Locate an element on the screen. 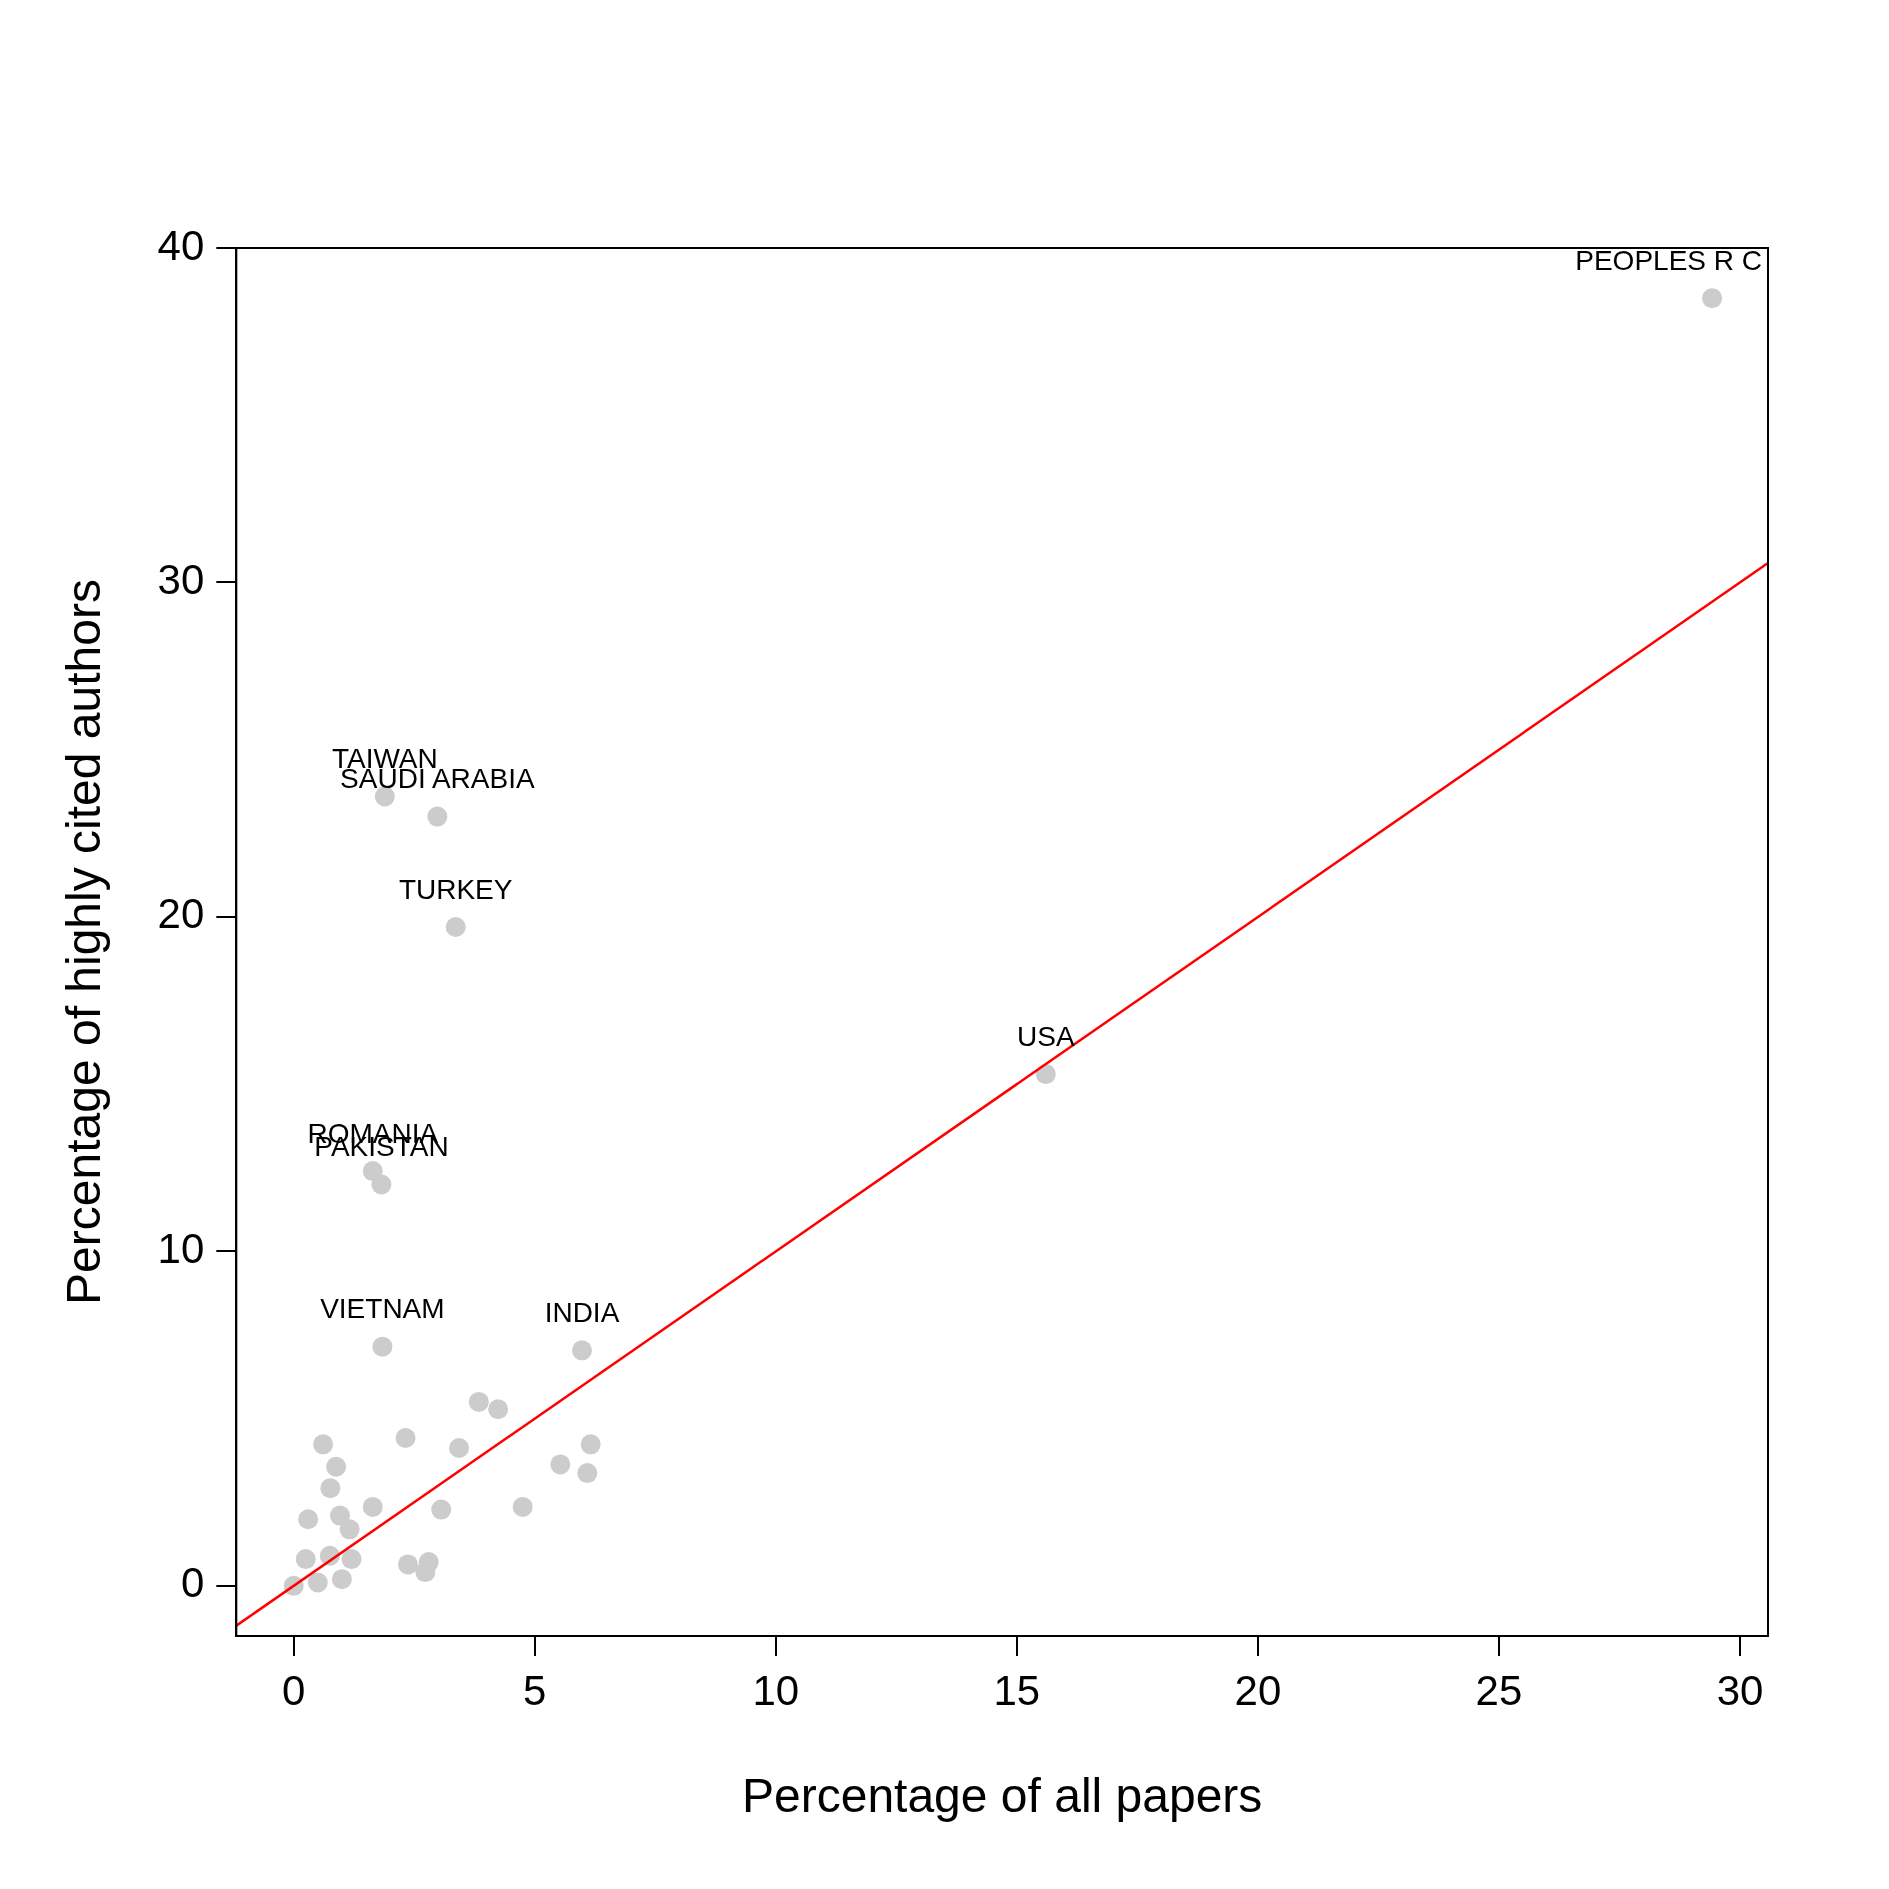 This screenshot has height=1889, width=1889. x-tick-label: 5 is located at coordinates (535, 1690).